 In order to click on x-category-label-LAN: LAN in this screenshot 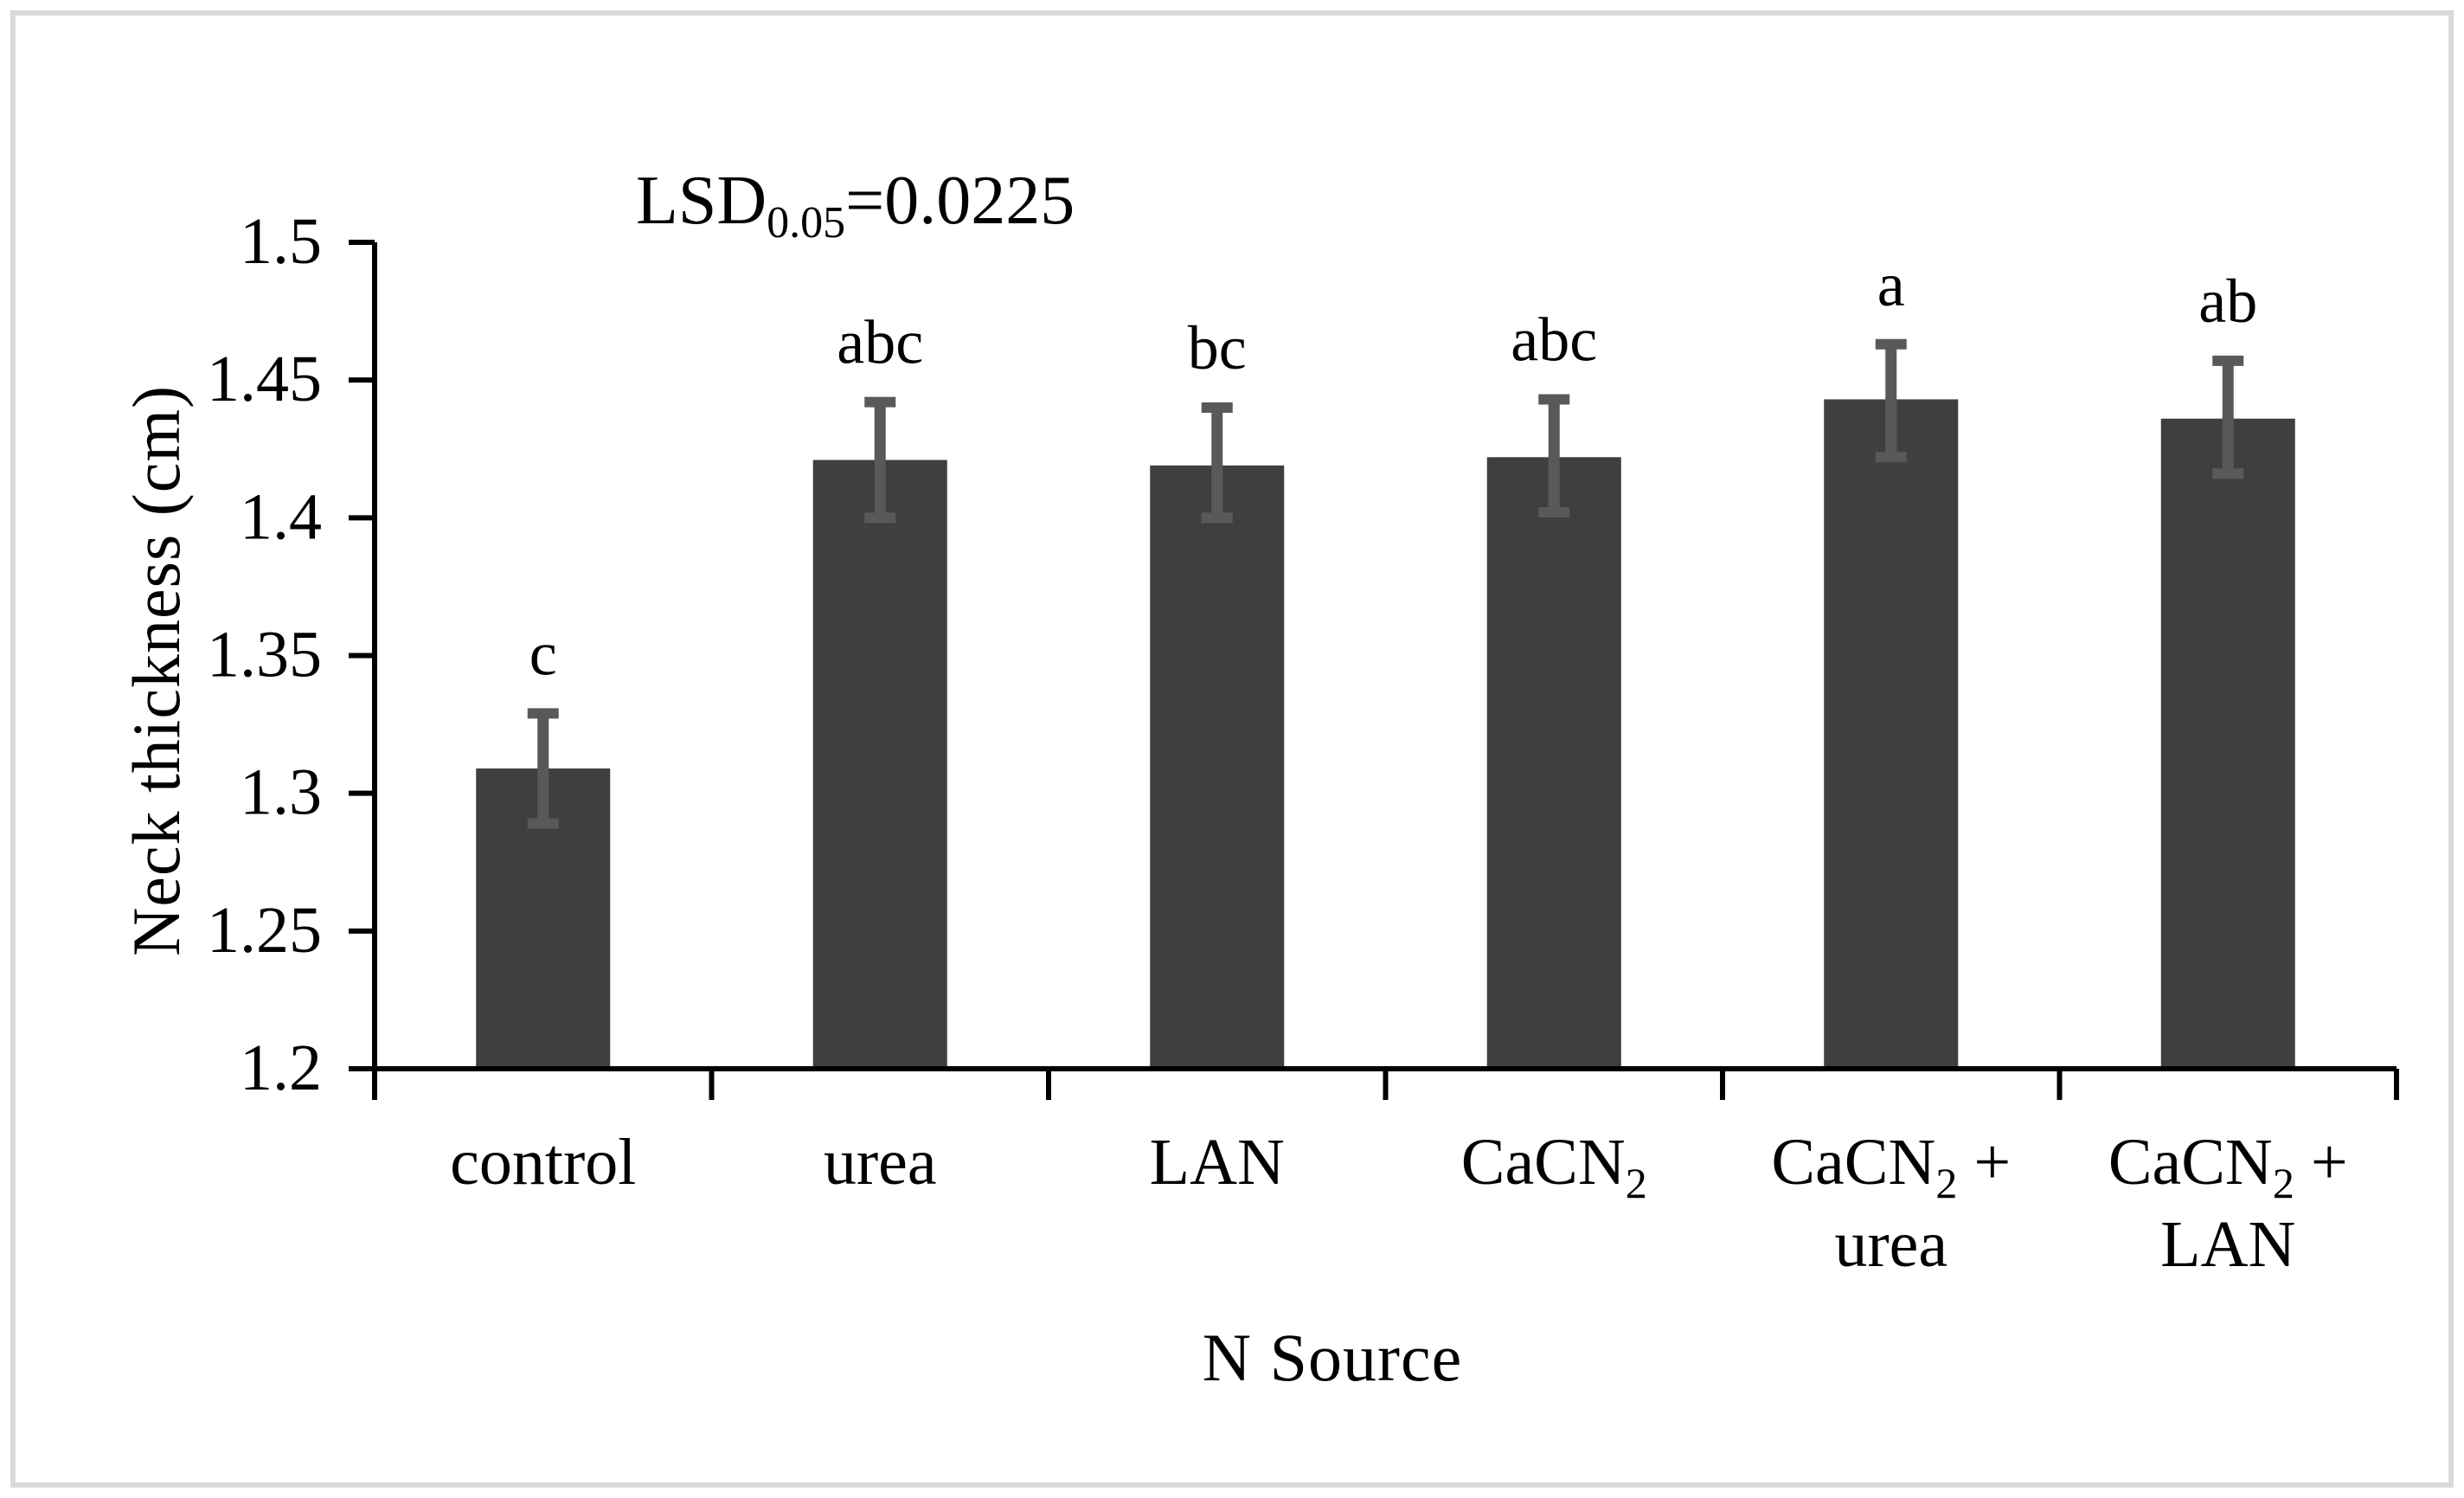, I will do `click(1217, 1163)`.